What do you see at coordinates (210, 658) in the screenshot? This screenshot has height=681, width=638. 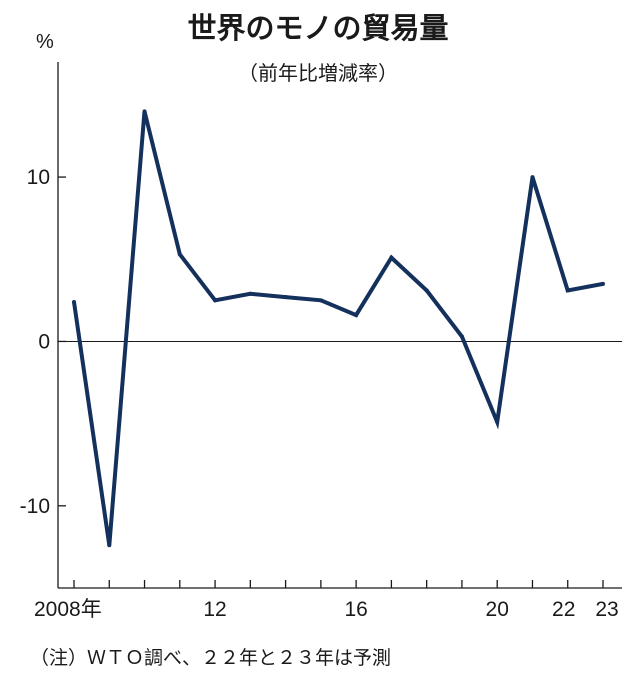 I see `chart-note: （注）ＷＴＯ調べ、２２年と２３年は予測` at bounding box center [210, 658].